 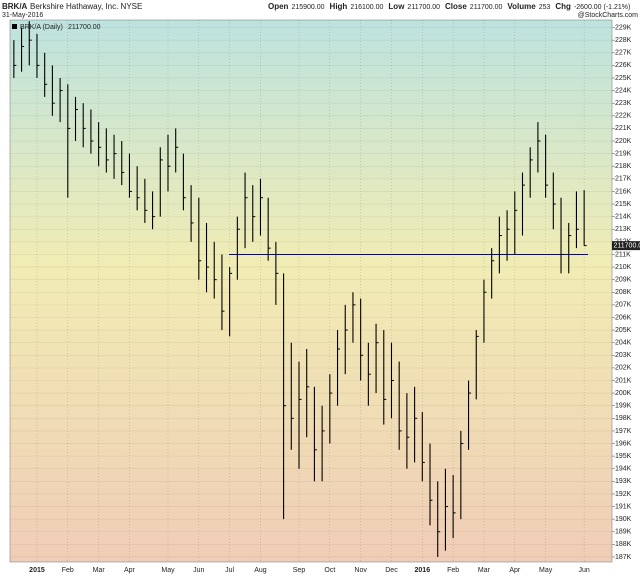 What do you see at coordinates (84, 27) in the screenshot?
I see `legend-value: 211700.00` at bounding box center [84, 27].